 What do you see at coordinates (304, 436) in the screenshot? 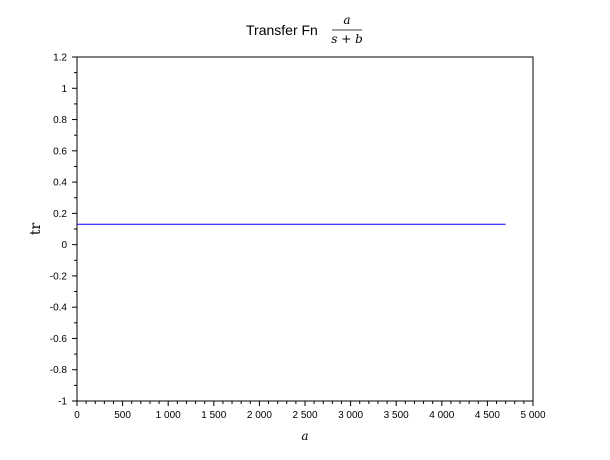
I see `x-axis-label: a` at bounding box center [304, 436].